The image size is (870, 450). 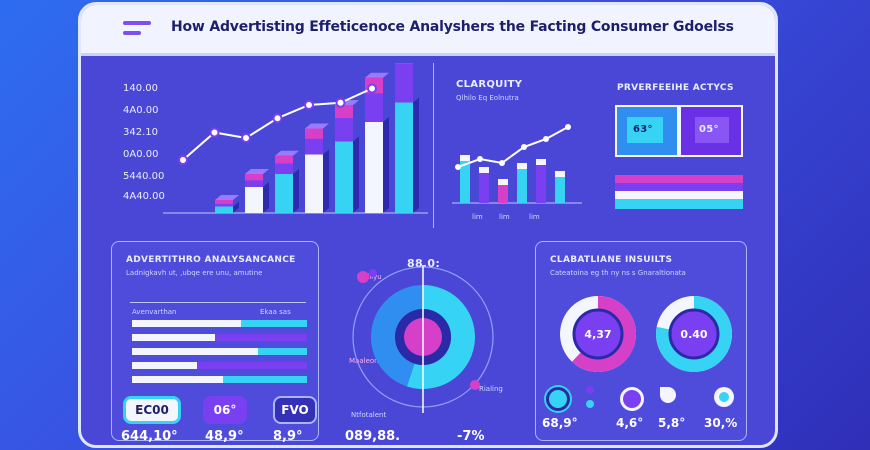 I want to click on summary-value: 48,9°, so click(x=224, y=436).